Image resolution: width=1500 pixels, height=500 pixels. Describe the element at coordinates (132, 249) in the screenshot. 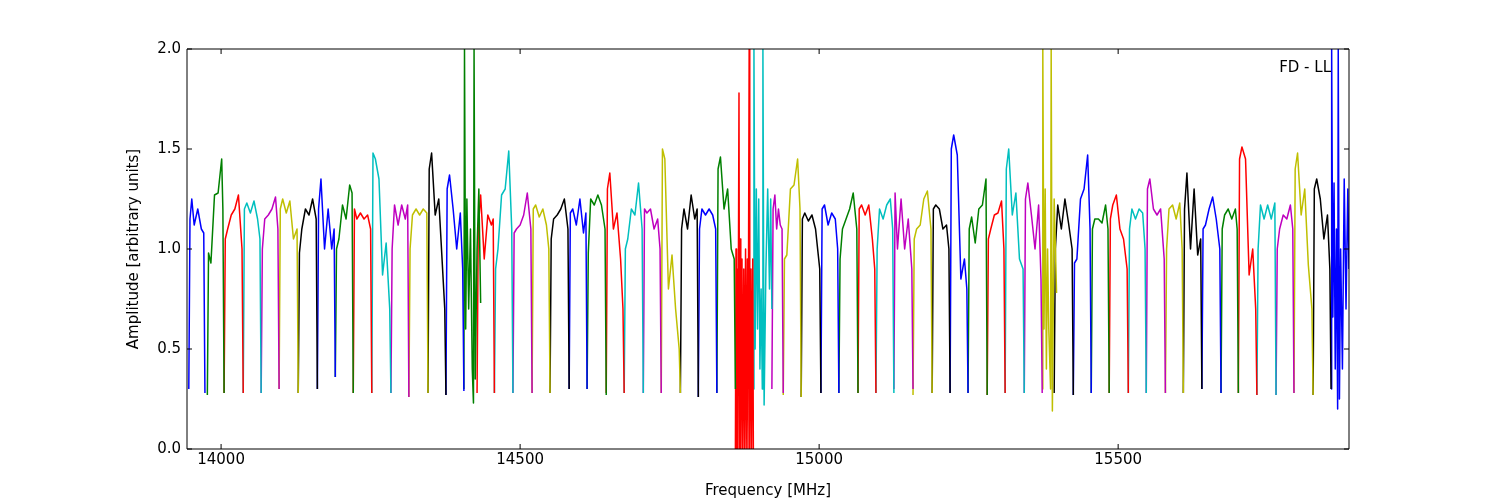

I see `y-axis-title: Amplitude [arbitrary units]` at that location.